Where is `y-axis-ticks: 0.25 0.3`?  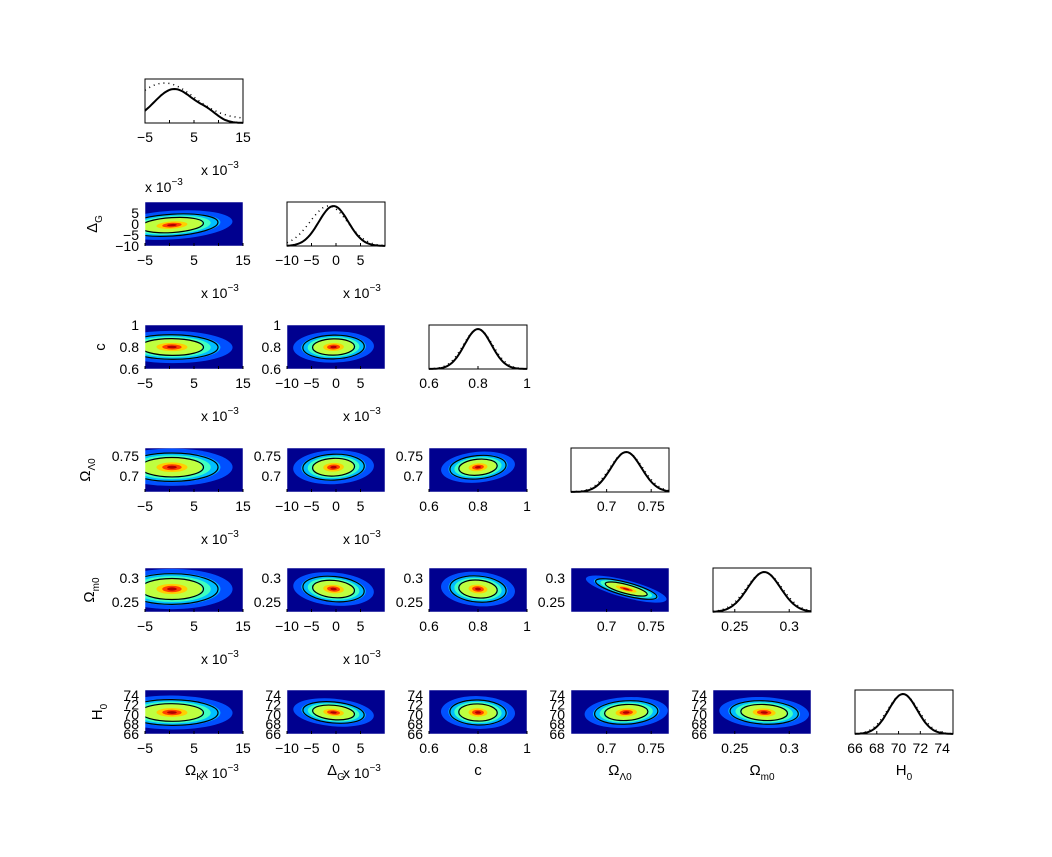 y-axis-ticks: 0.25 0.3 is located at coordinates (267, 590).